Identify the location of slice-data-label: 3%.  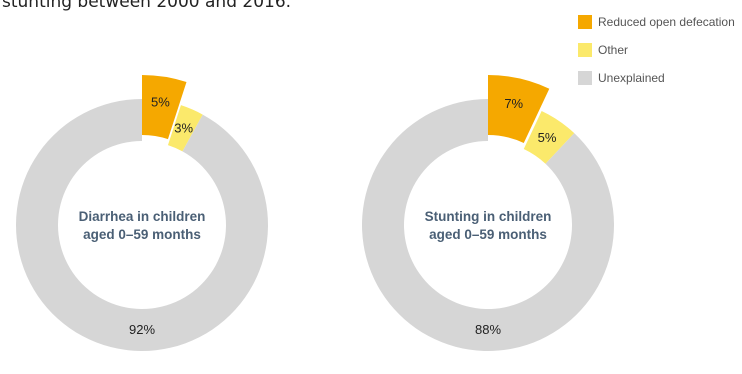
(183, 128).